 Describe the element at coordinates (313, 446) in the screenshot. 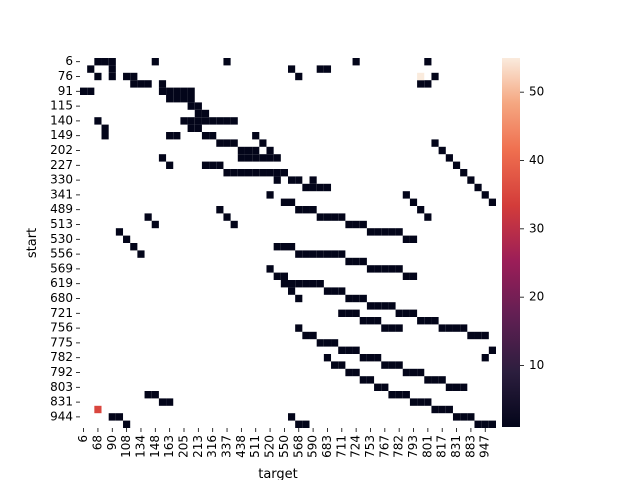

I see `x-tick-label: 590` at that location.